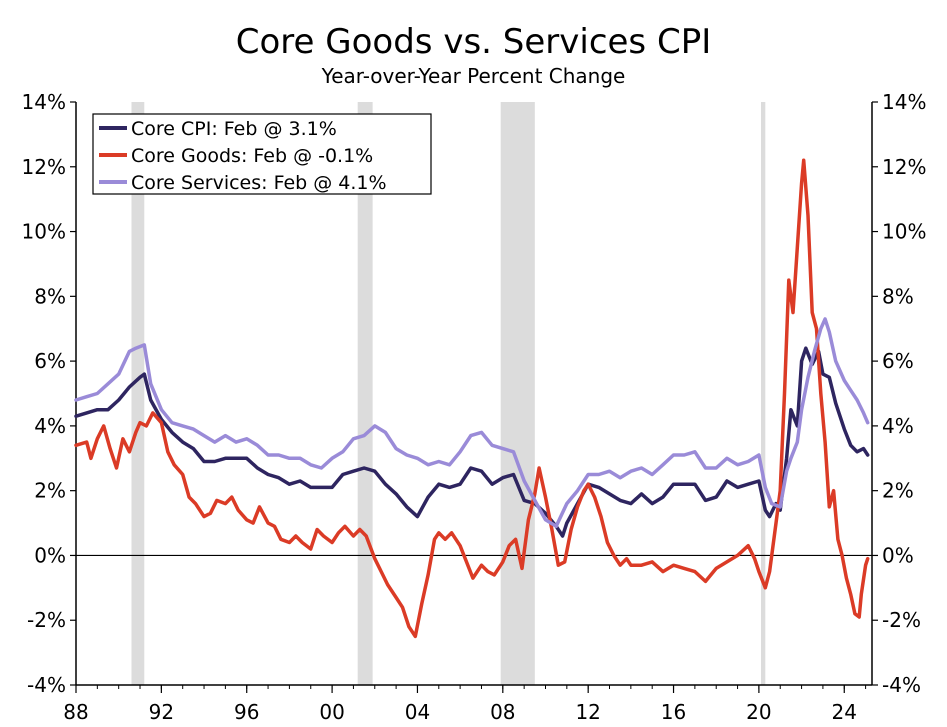  What do you see at coordinates (234, 129) in the screenshot?
I see `legend-label: Core CPI: Feb @ 3.1%` at bounding box center [234, 129].